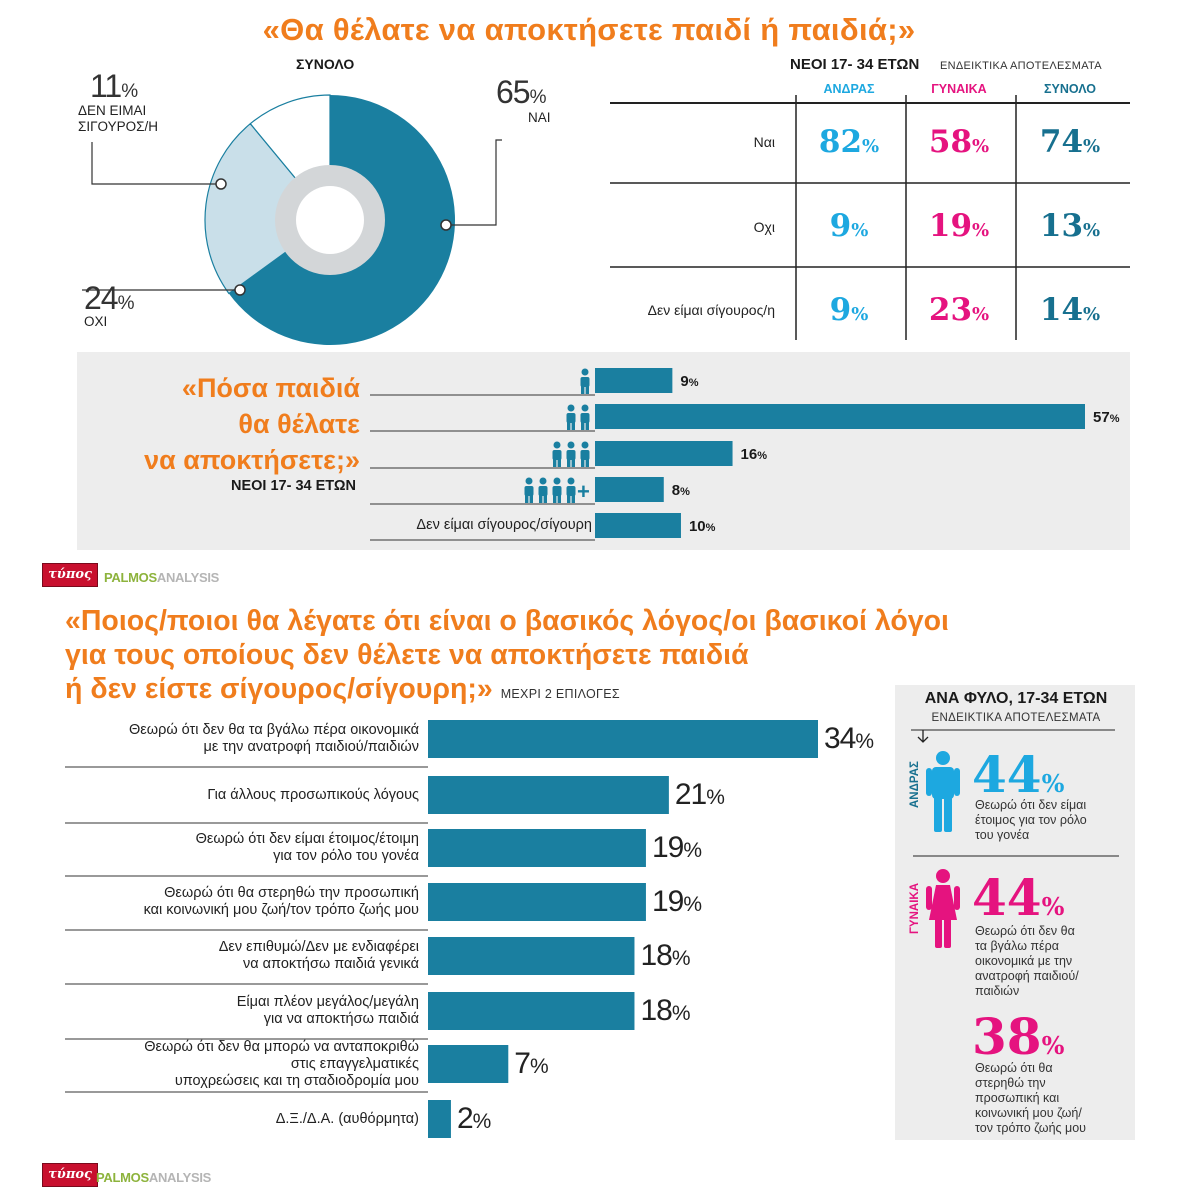 This screenshot has width=1178, height=1200. What do you see at coordinates (1018, 1036) in the screenshot?
I see `female-pct-2: 38%` at bounding box center [1018, 1036].